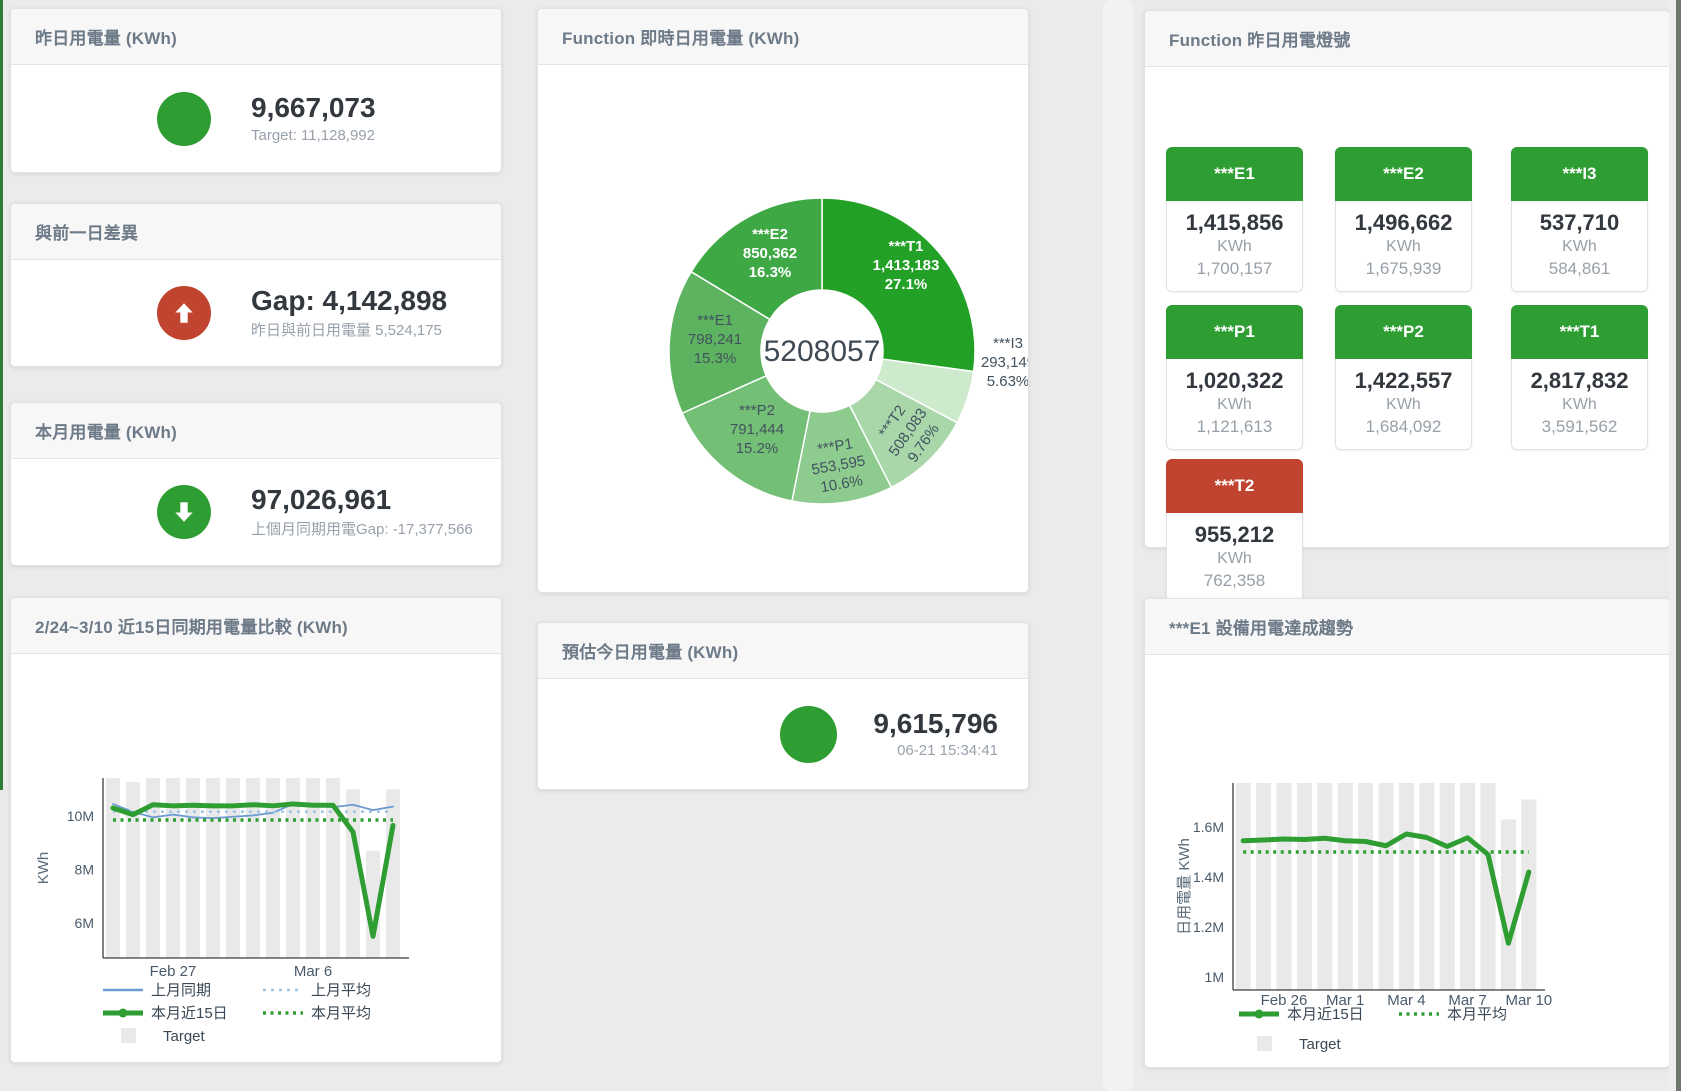 This screenshot has width=1681, height=1091. Describe the element at coordinates (189, 1013) in the screenshot. I see `svg-text: 本月近15日` at that location.